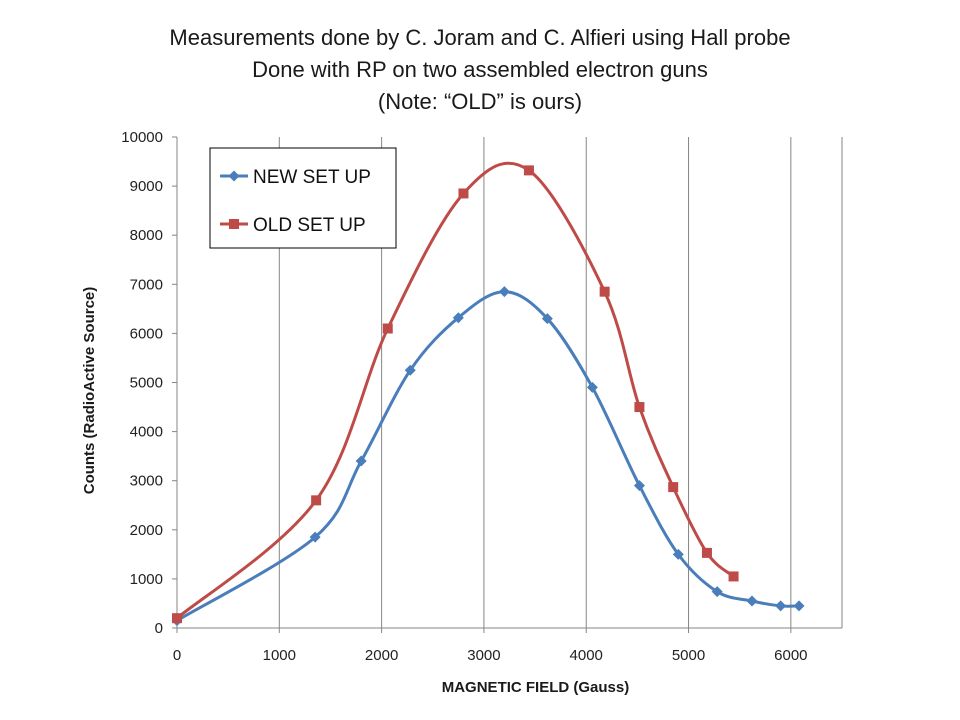 This screenshot has height=720, width=960. Describe the element at coordinates (688, 655) in the screenshot. I see `x-tick-label: 5000` at that location.